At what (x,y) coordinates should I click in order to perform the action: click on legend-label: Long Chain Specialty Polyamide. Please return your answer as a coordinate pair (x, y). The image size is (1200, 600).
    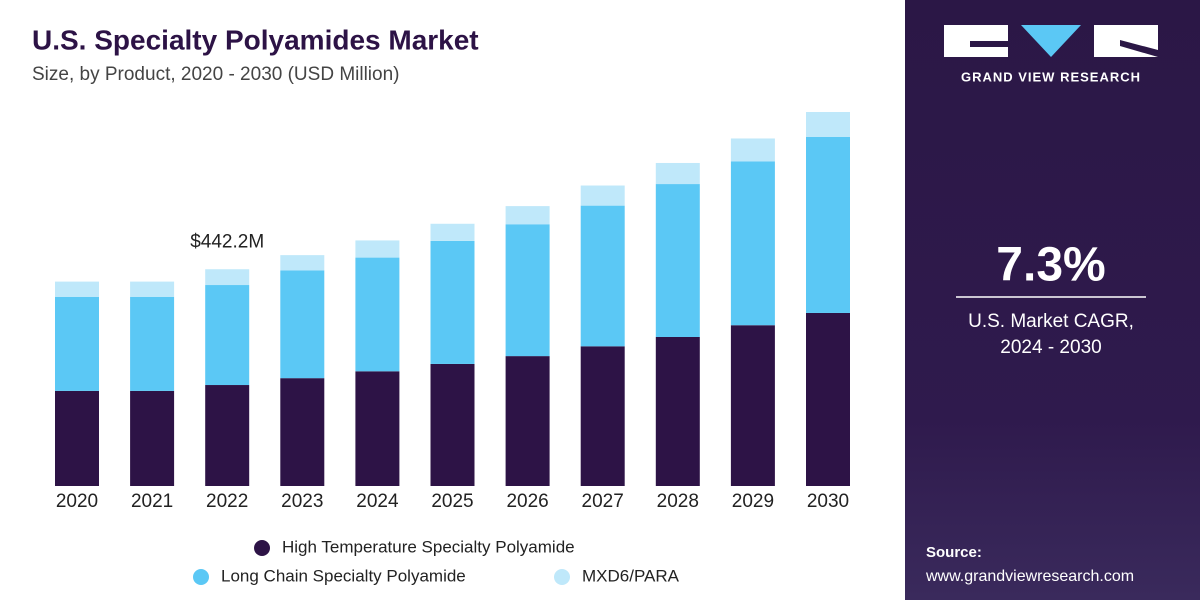
    Looking at the image, I should click on (343, 575).